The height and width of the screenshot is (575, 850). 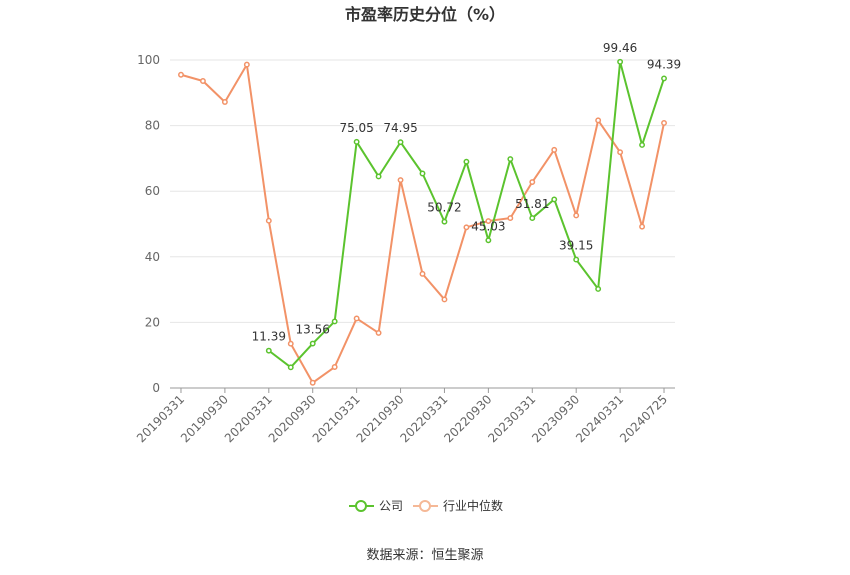 I want to click on y-tick-label: 60, so click(x=152, y=191).